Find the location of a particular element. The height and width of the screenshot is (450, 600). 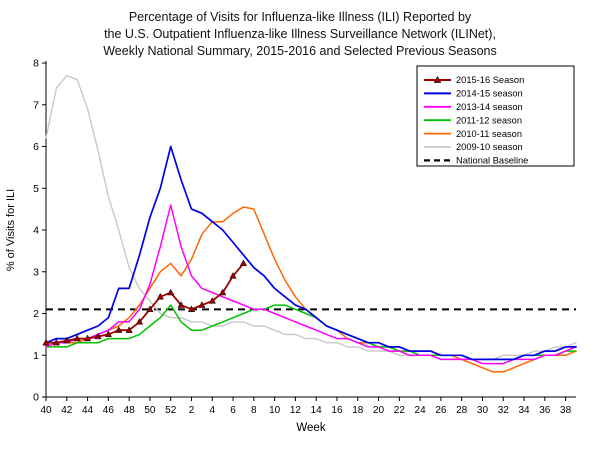

x-tick-label: 20 is located at coordinates (379, 410).